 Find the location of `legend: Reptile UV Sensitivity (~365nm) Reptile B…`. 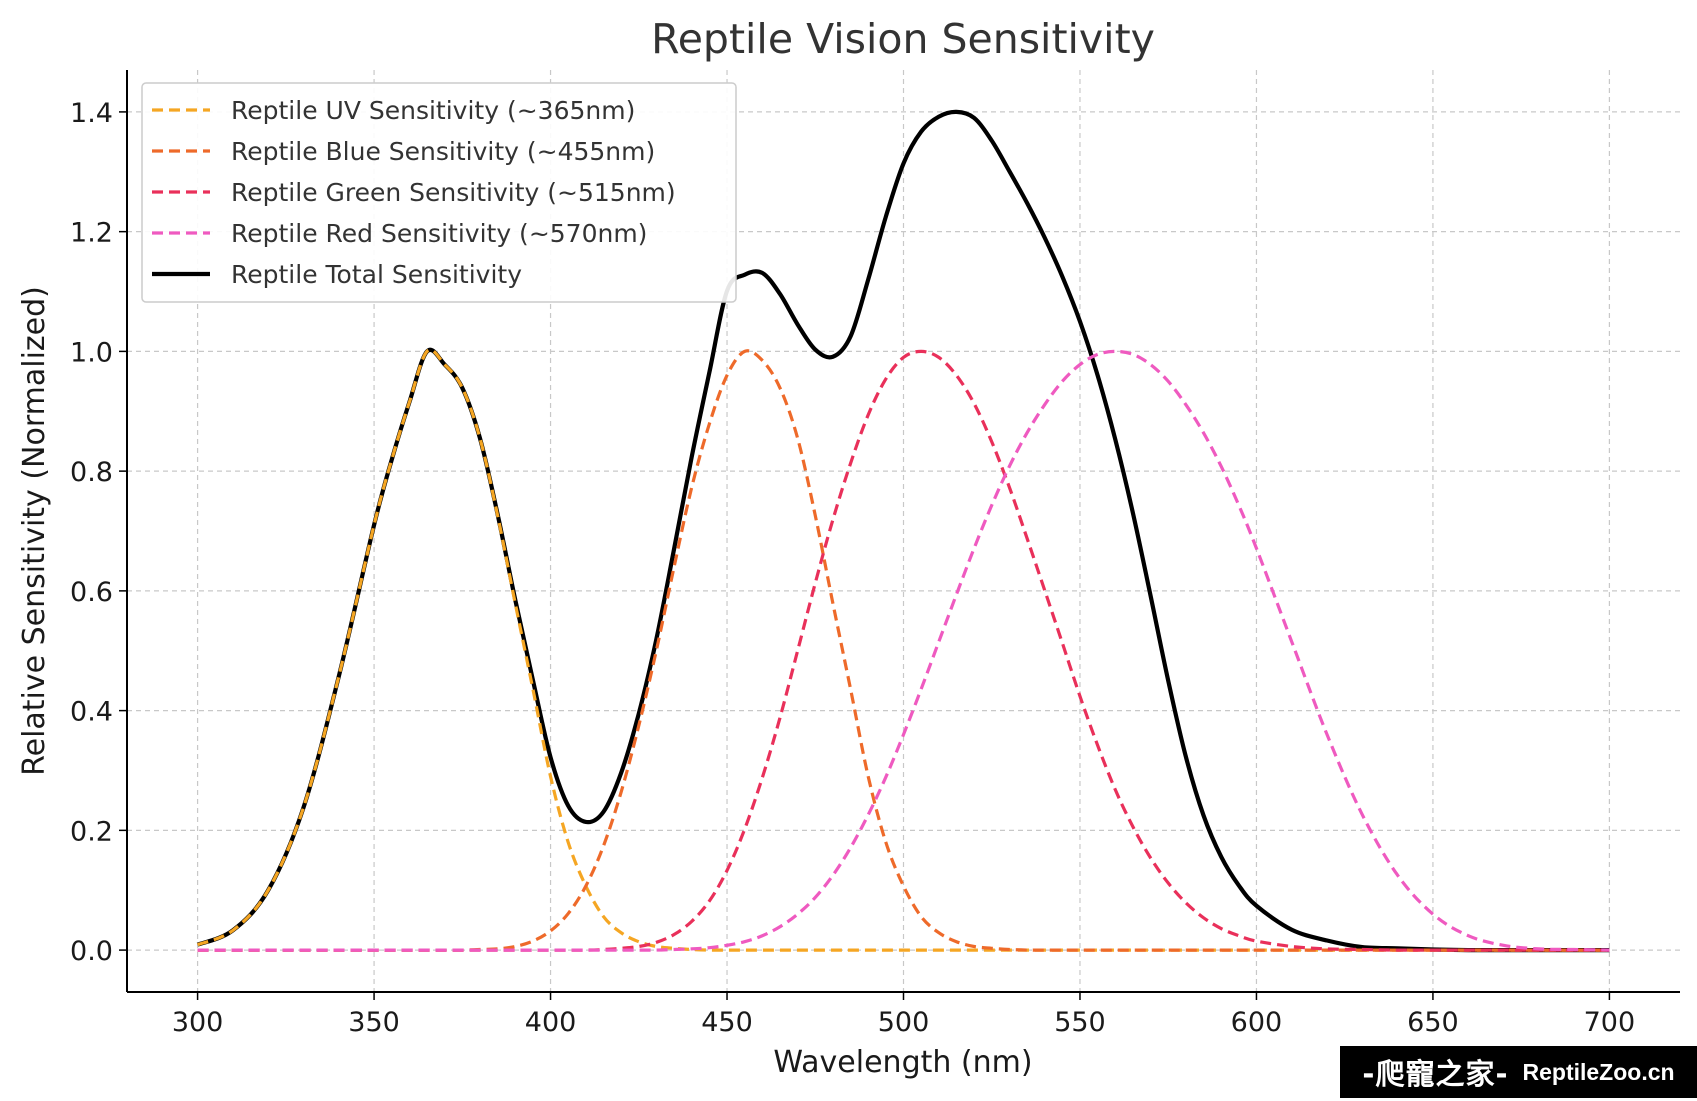

legend: Reptile UV Sensitivity (~365nm) Reptile B… is located at coordinates (439, 192).